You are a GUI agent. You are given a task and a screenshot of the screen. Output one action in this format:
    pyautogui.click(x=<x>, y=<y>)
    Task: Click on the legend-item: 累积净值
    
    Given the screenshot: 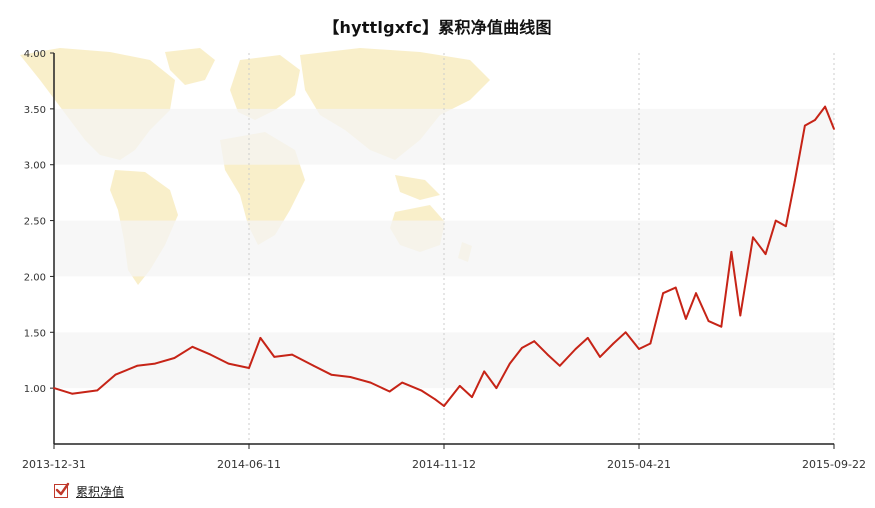 What is the action you would take?
    pyautogui.click(x=89, y=491)
    